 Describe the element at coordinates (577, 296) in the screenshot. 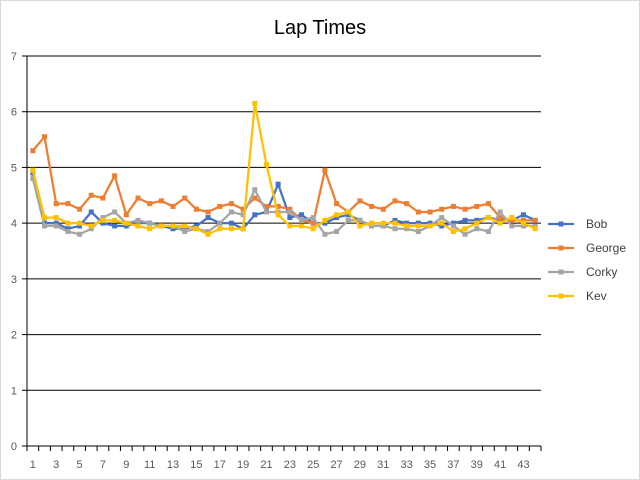

I see `legend-item-kev: Kev` at that location.